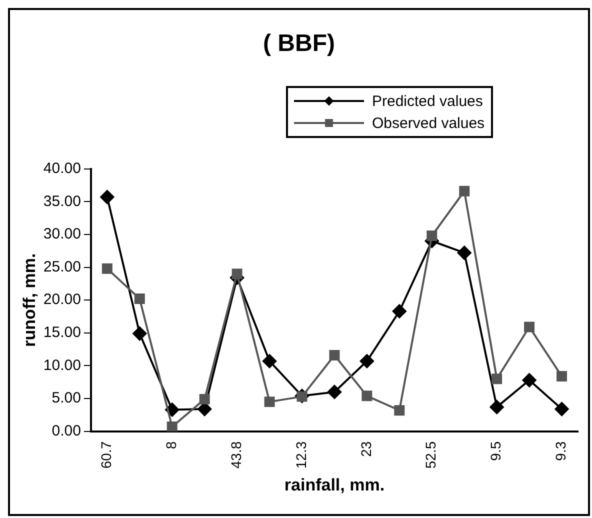 The width and height of the screenshot is (592, 518). I want to click on x-tick-label: 43.8, so click(236, 455).